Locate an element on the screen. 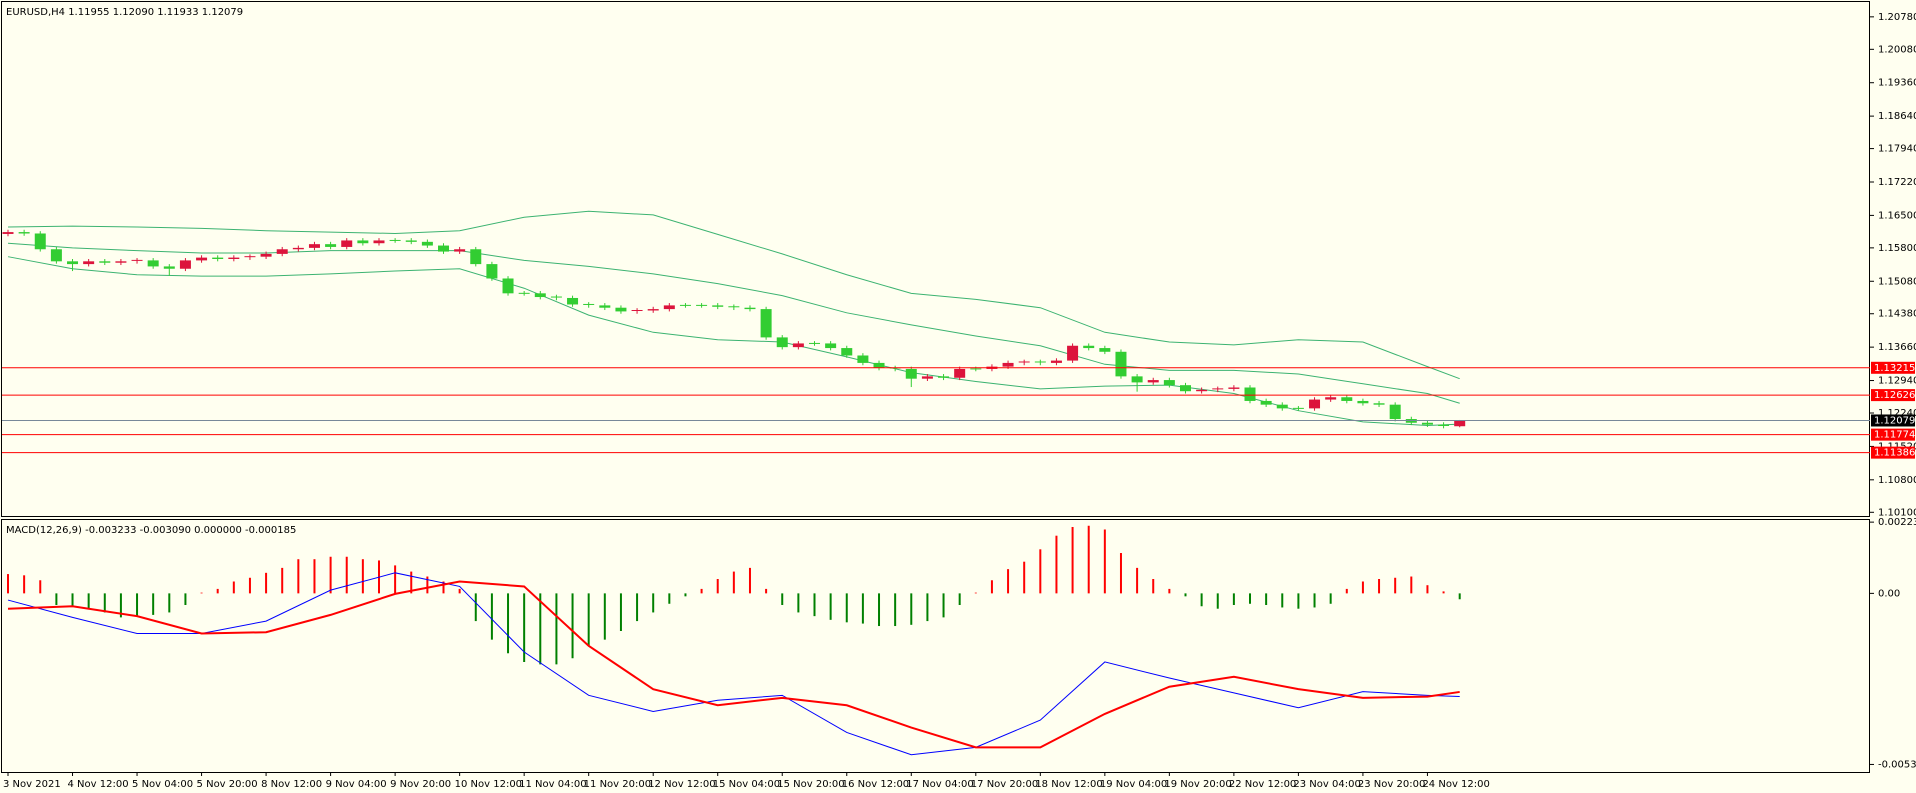  x-tick-label: 15 Nov 04:00 is located at coordinates (746, 784).